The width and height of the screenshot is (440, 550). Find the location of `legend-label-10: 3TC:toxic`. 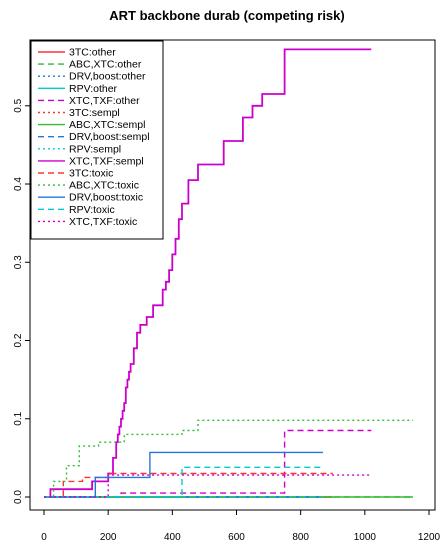

legend-label-10: 3TC:toxic is located at coordinates (91, 174).